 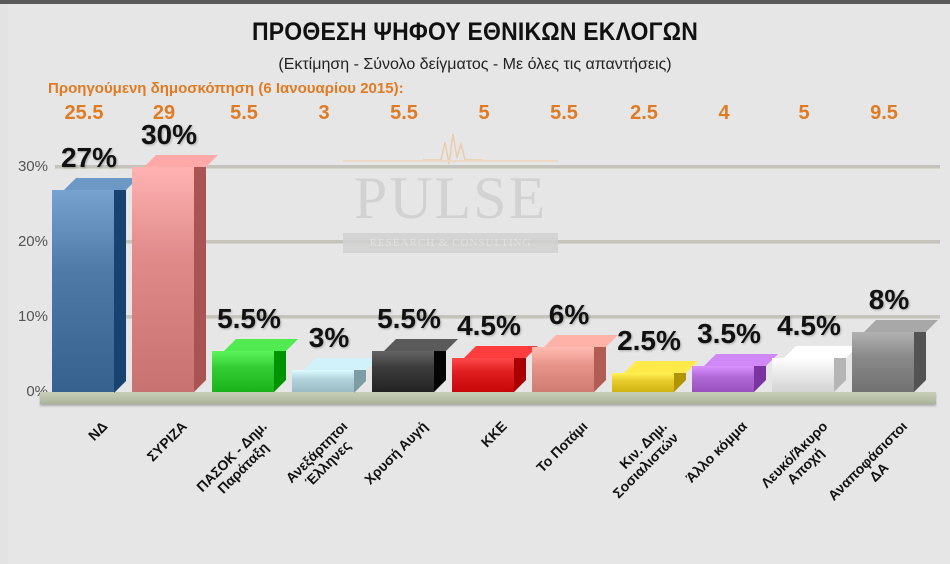 I want to click on watermark-line, so click(x=450, y=161).